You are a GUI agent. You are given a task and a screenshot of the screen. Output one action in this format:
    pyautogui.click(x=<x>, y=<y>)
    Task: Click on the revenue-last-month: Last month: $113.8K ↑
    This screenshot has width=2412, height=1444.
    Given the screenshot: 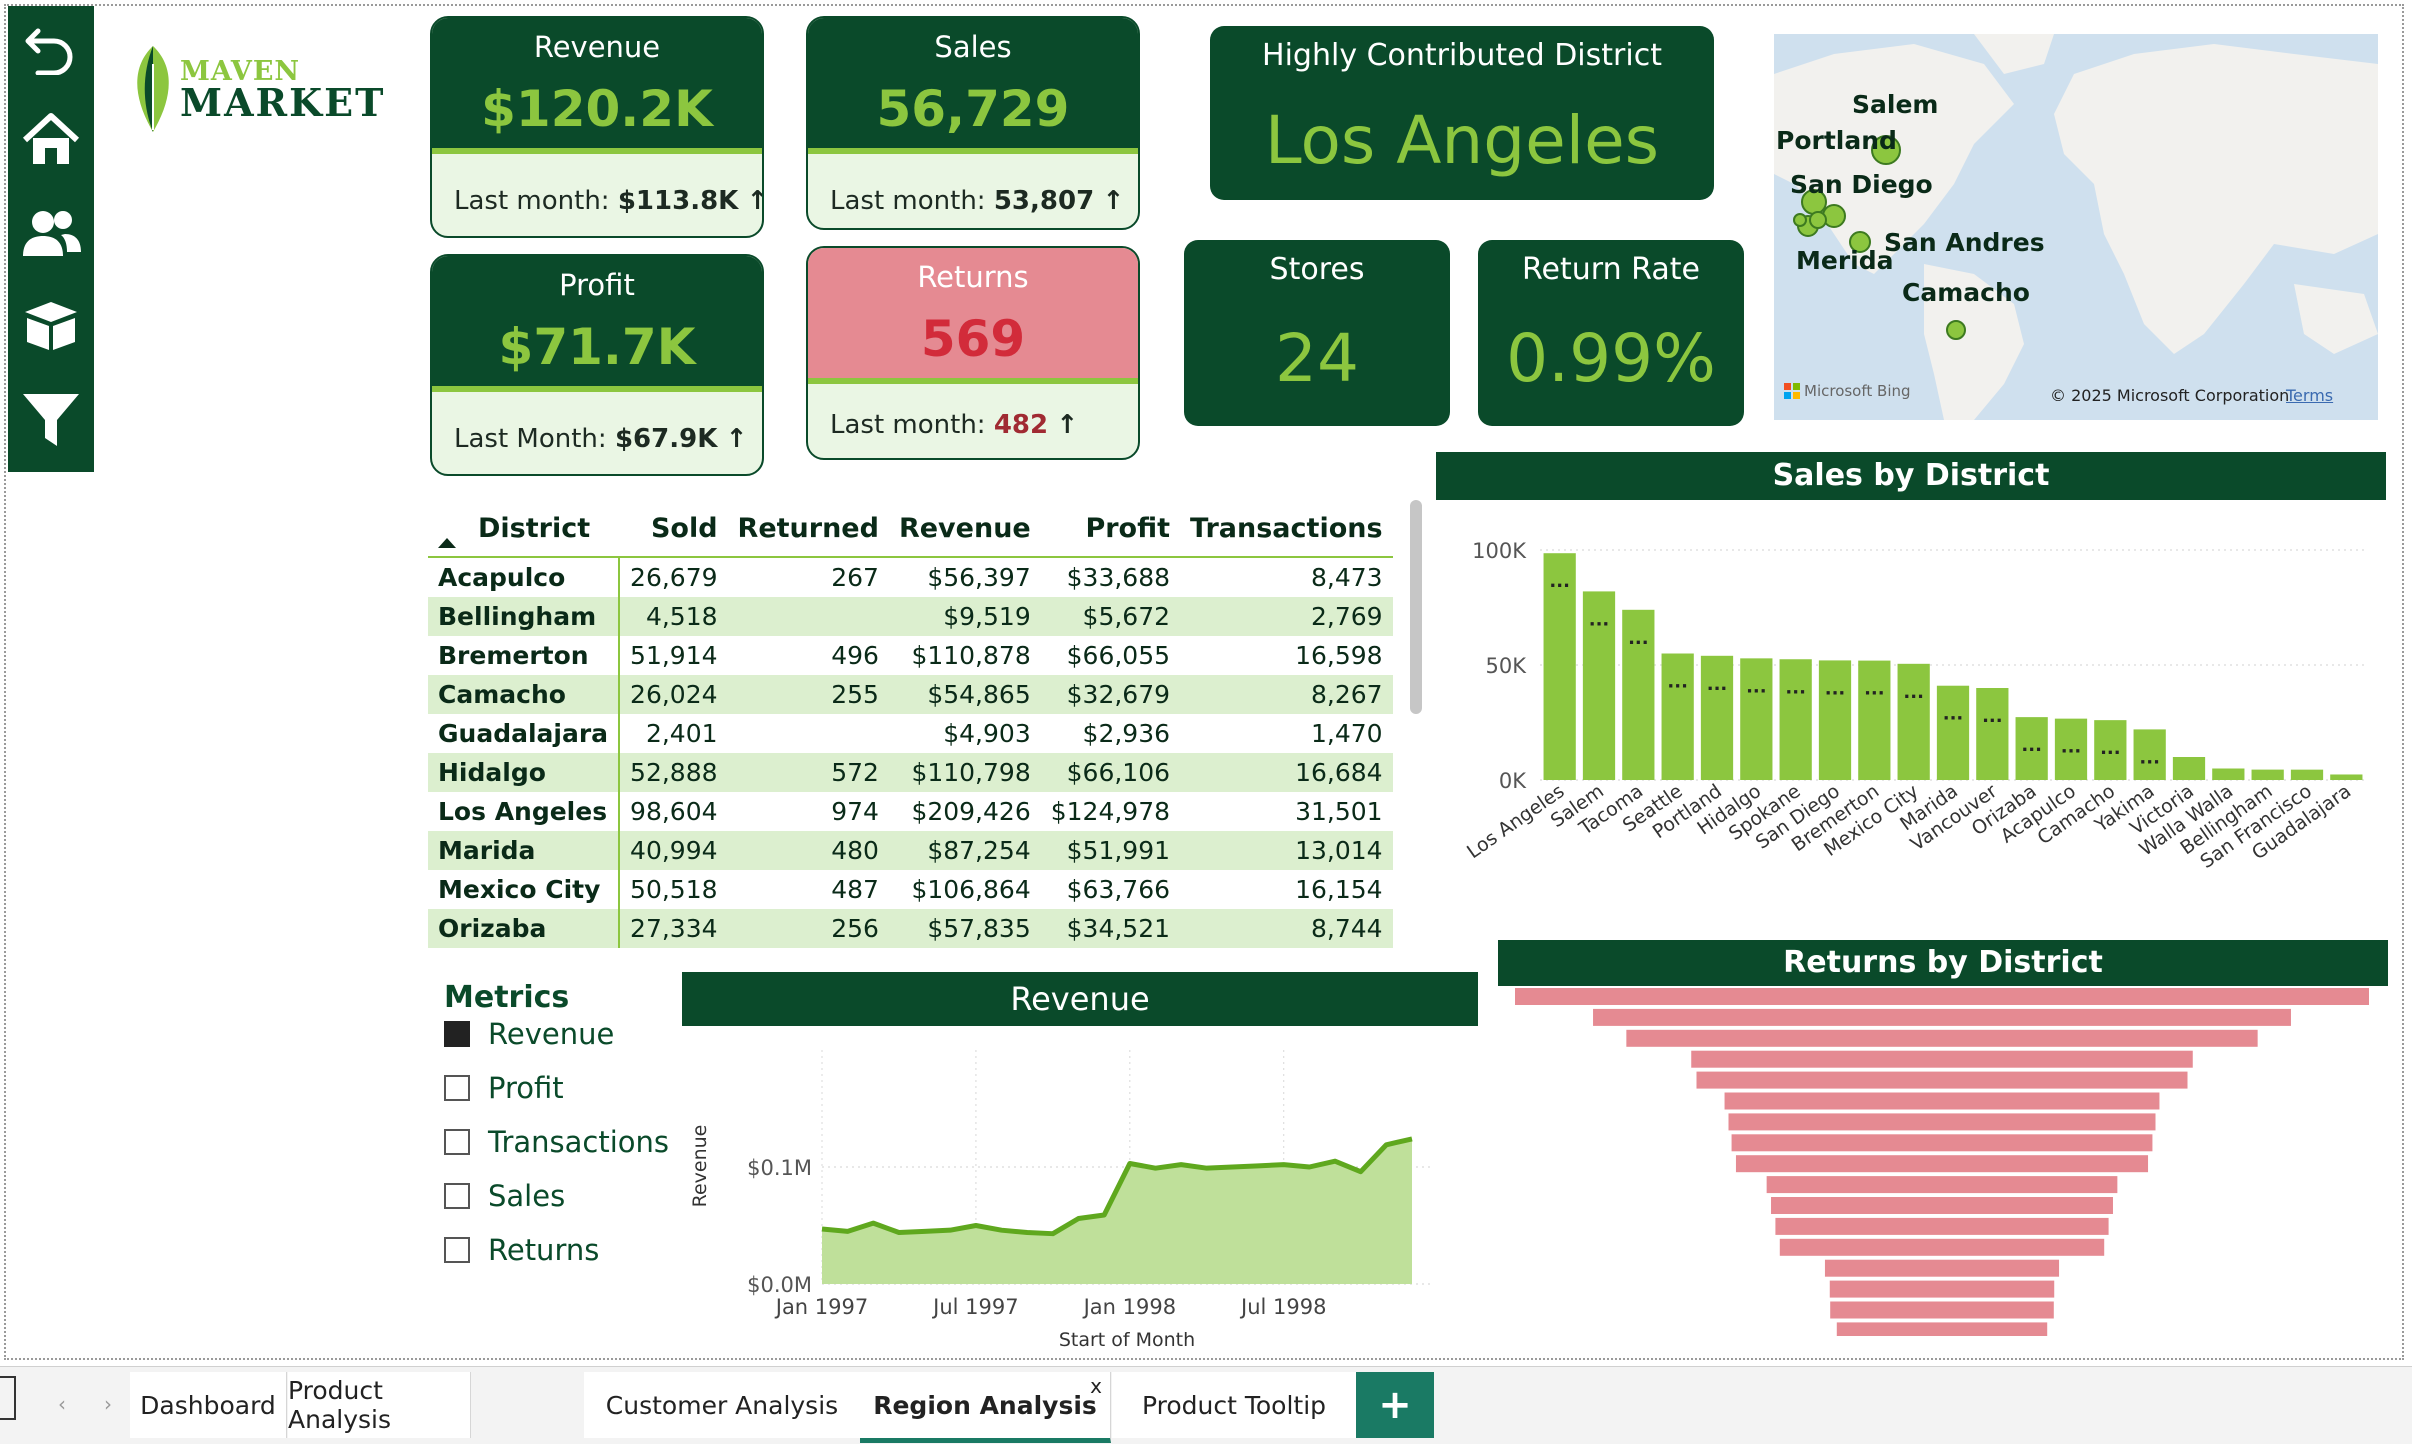 What is the action you would take?
    pyautogui.click(x=608, y=201)
    